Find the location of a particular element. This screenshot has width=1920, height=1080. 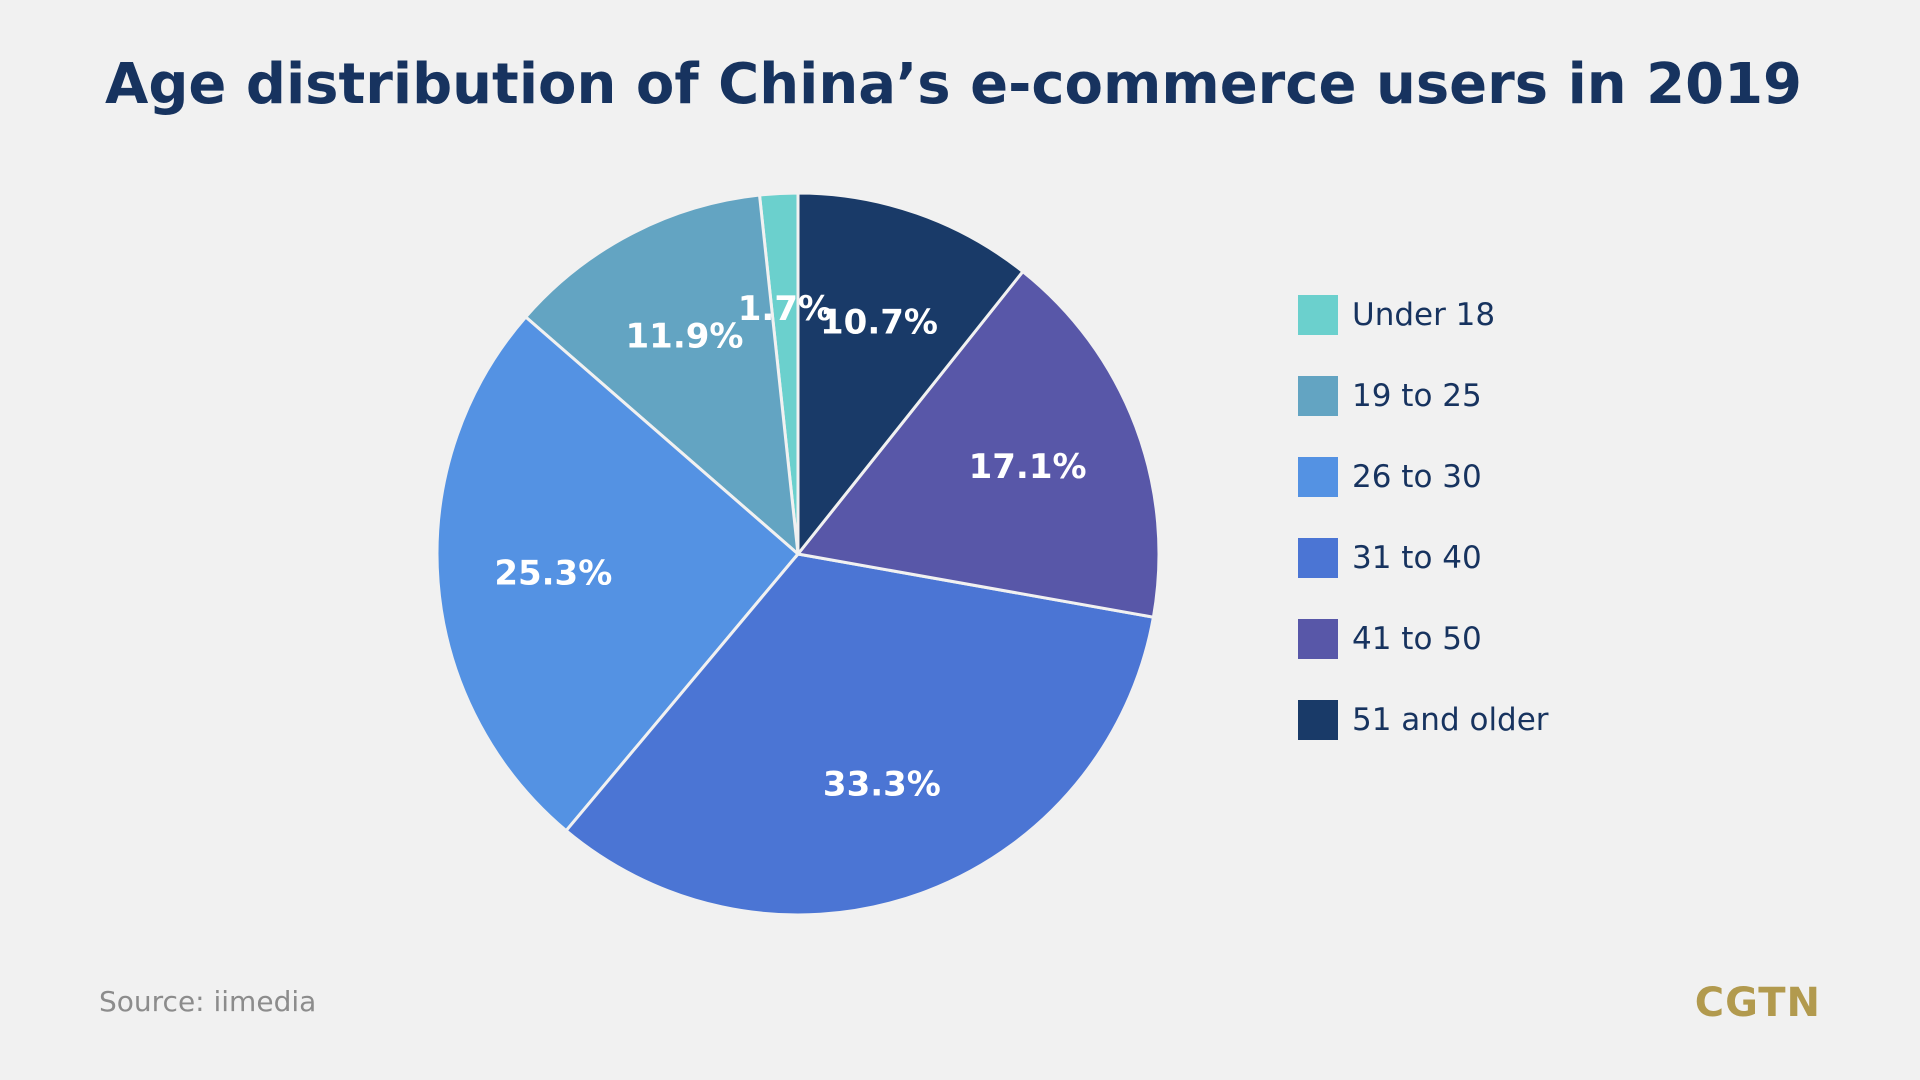

cgtn-logo: CGTN is located at coordinates (1757, 1003).